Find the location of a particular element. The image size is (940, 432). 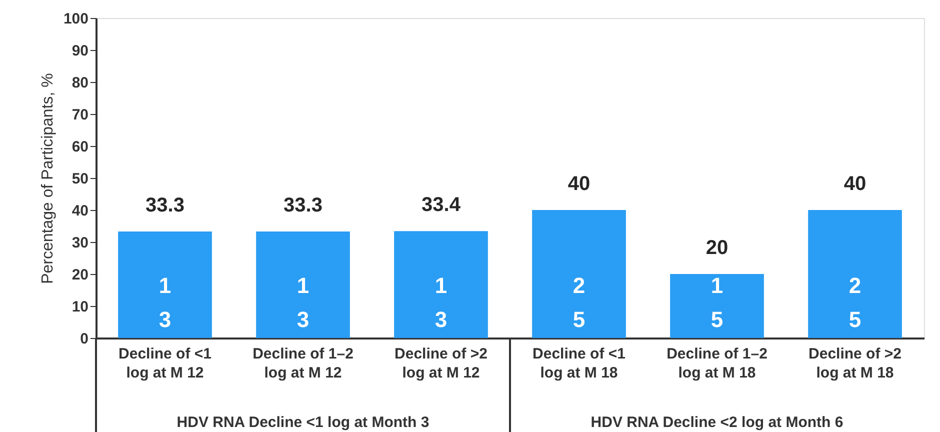

y-tick-label: 90 is located at coordinates (80, 51).